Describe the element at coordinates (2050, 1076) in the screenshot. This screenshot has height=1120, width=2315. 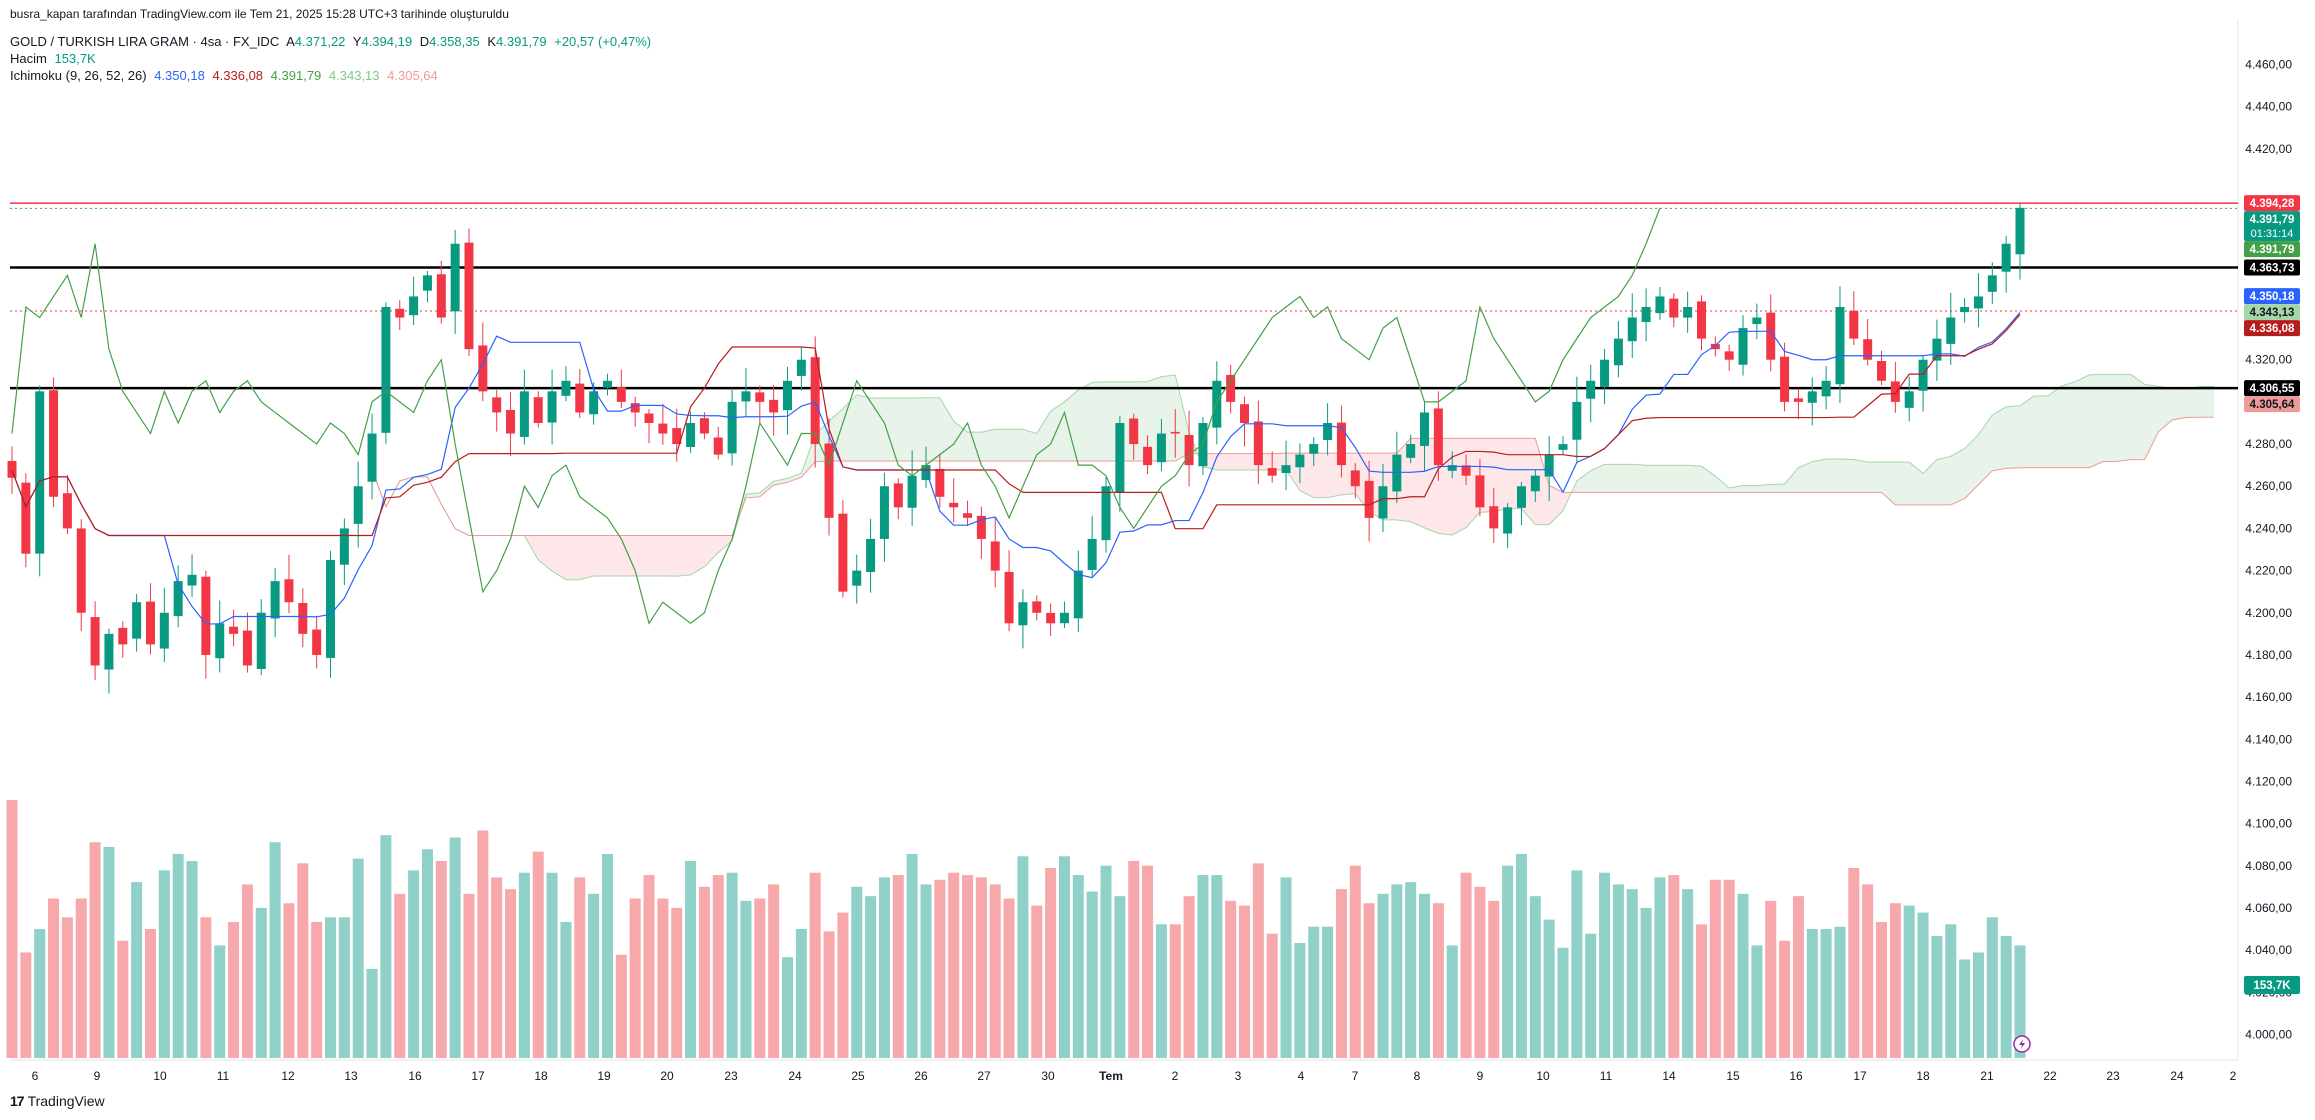
I see `x-tick-label: 22` at that location.